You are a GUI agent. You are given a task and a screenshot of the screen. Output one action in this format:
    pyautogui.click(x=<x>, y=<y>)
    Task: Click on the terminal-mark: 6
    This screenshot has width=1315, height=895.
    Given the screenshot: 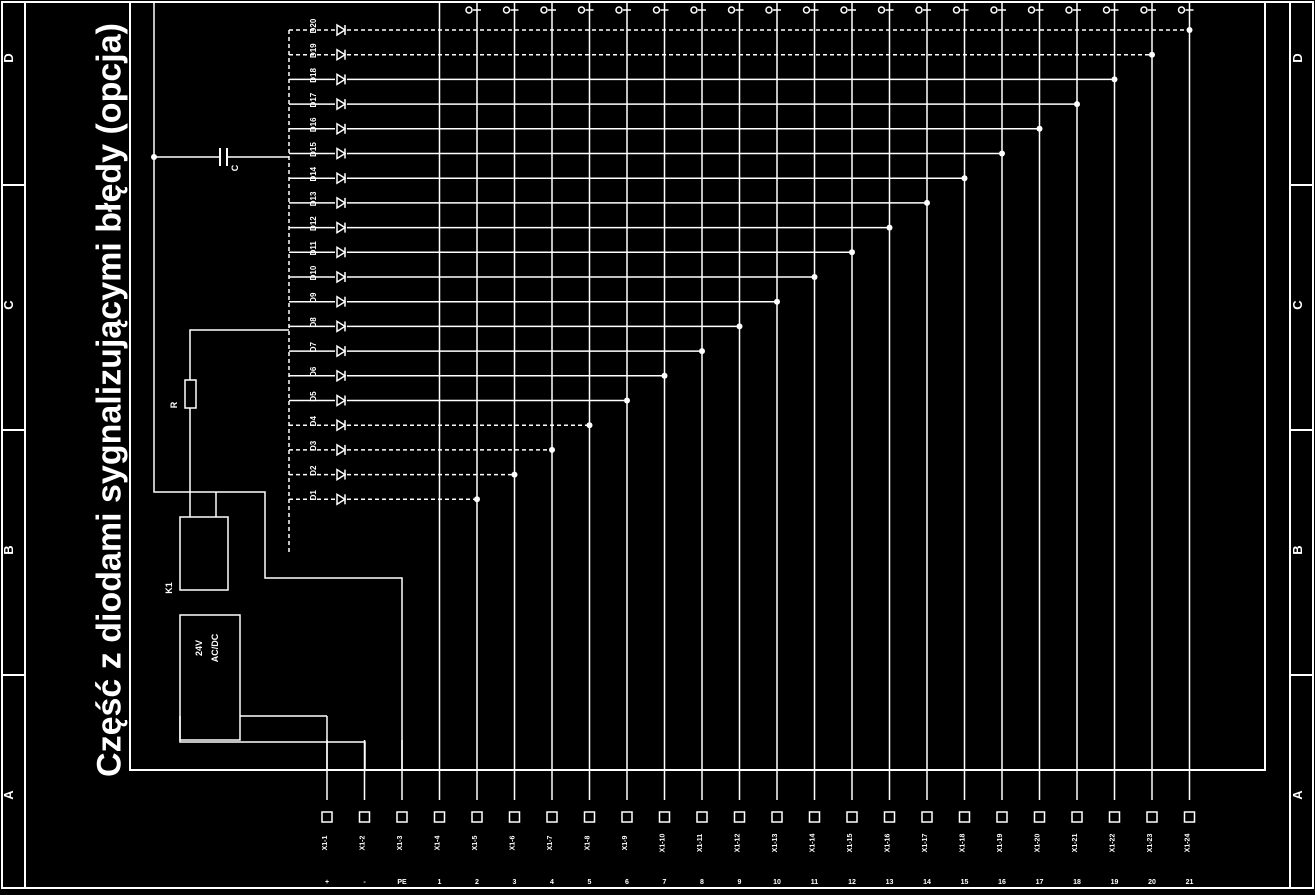 What is the action you would take?
    pyautogui.click(x=627, y=882)
    